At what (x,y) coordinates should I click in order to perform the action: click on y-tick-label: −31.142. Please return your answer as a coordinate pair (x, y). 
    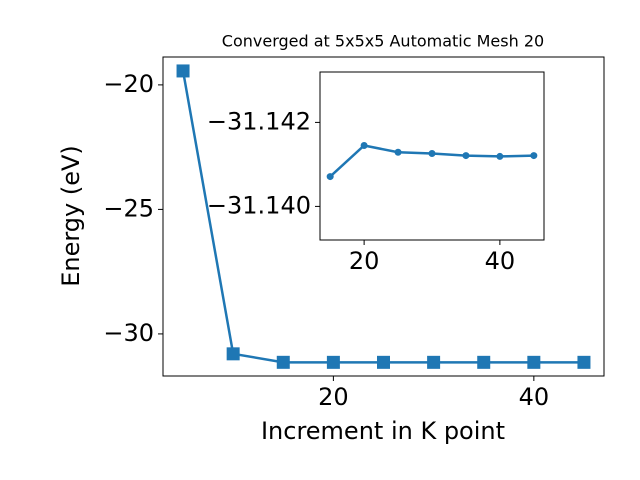
    Looking at the image, I should click on (259, 121).